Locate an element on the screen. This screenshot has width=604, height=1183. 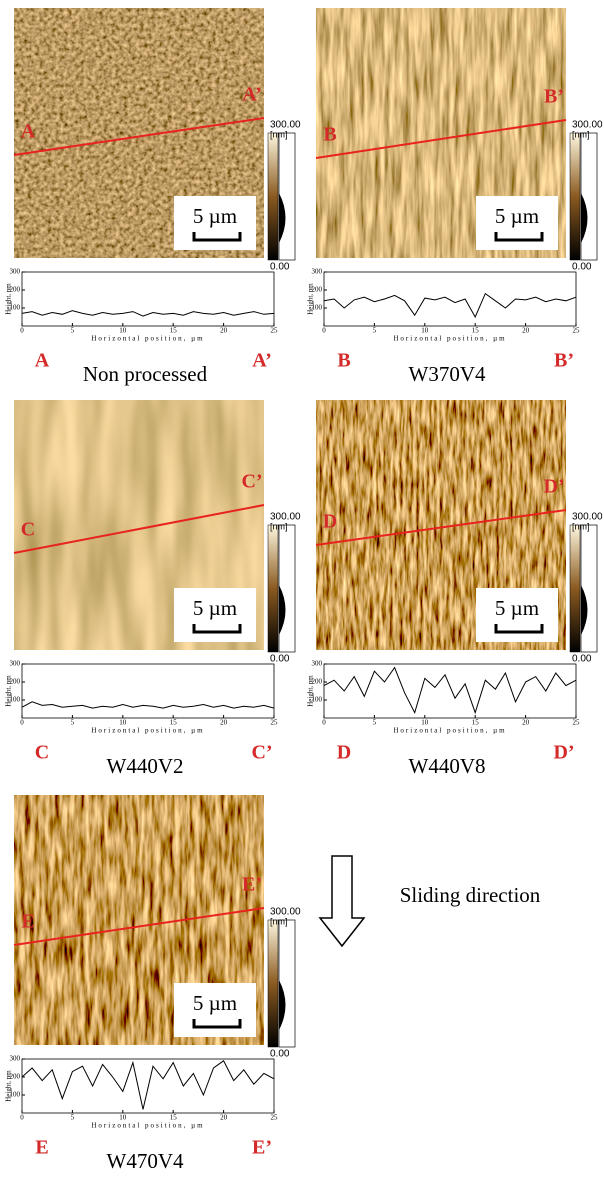
section-end: B’ is located at coordinates (564, 361).